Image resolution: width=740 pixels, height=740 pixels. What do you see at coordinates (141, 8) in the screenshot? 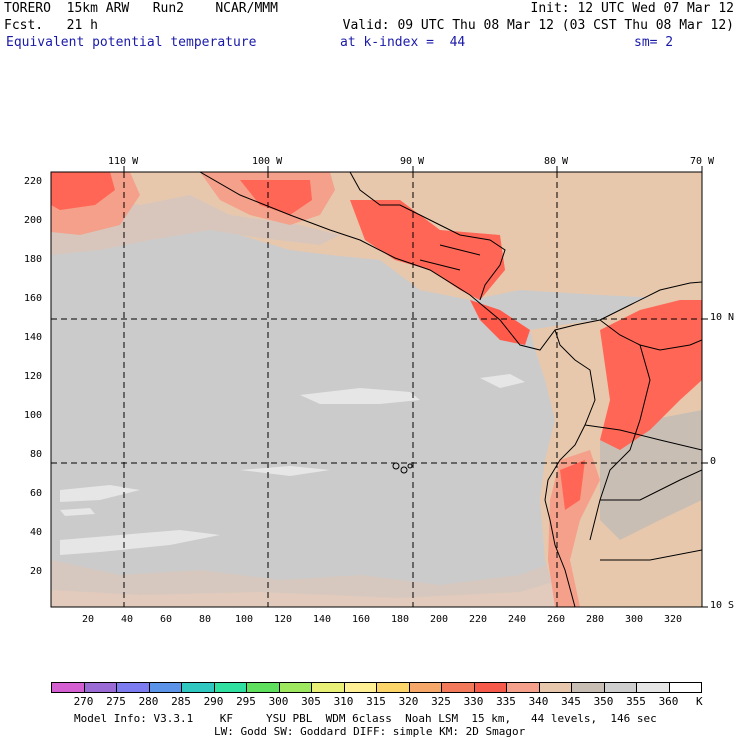
I see `run-title: TORERO 15km ARW Run2 NCAR/MMM` at bounding box center [141, 8].